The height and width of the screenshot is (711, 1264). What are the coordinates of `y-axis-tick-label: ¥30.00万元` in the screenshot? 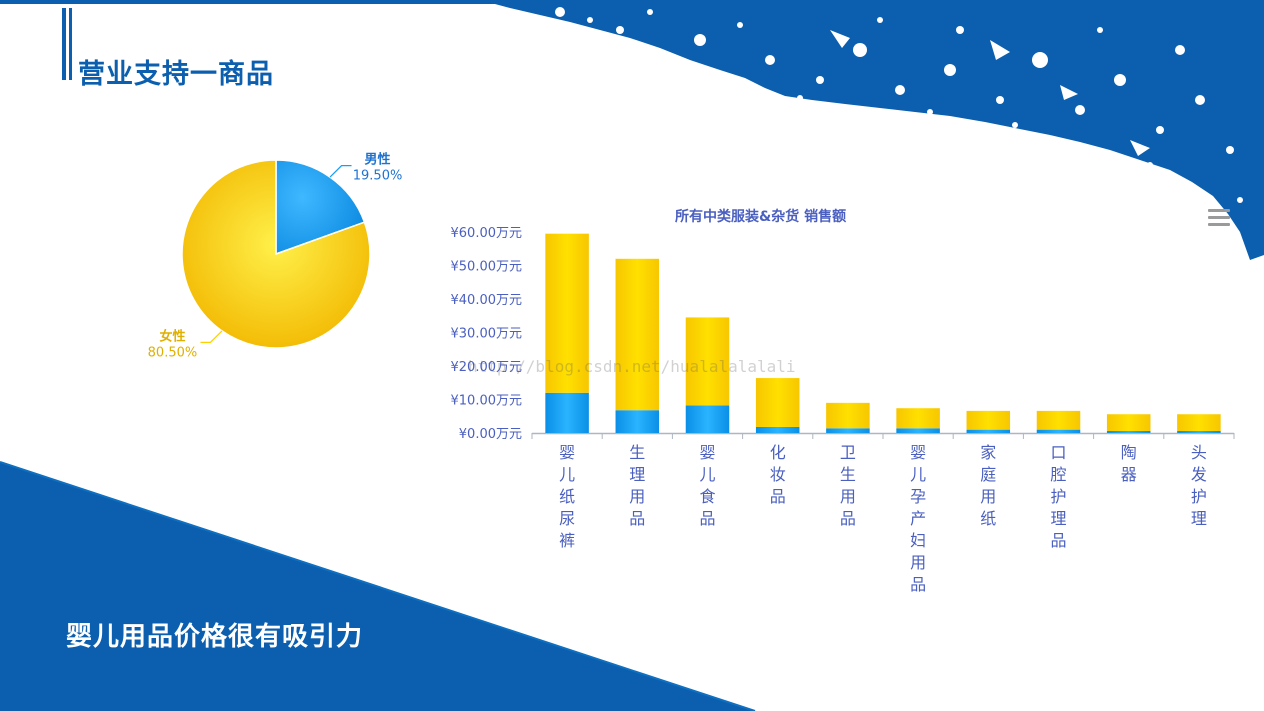 It's located at (487, 334).